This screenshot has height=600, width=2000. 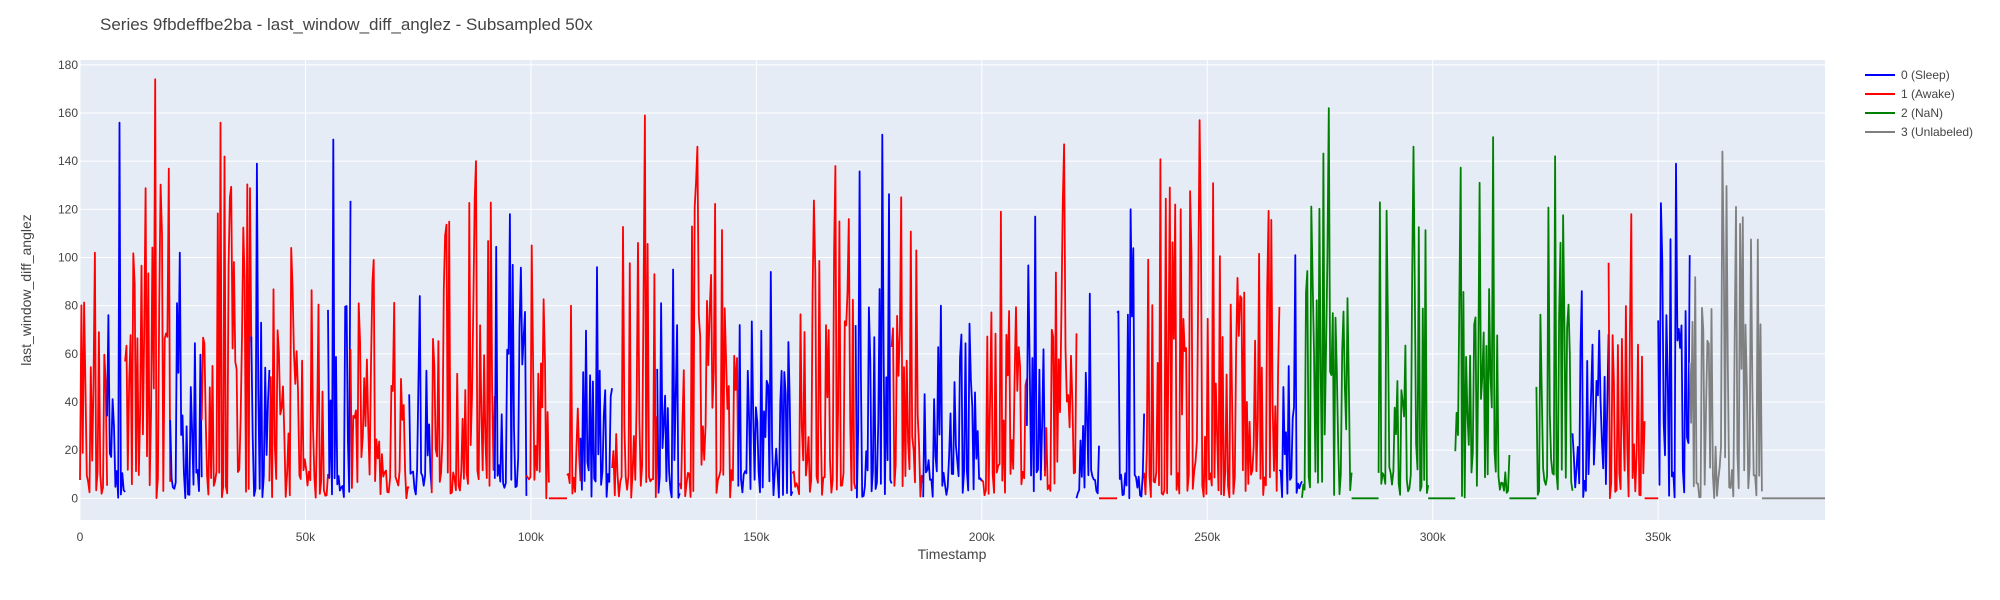 I want to click on legend-label: 1 (Awake), so click(x=1928, y=94).